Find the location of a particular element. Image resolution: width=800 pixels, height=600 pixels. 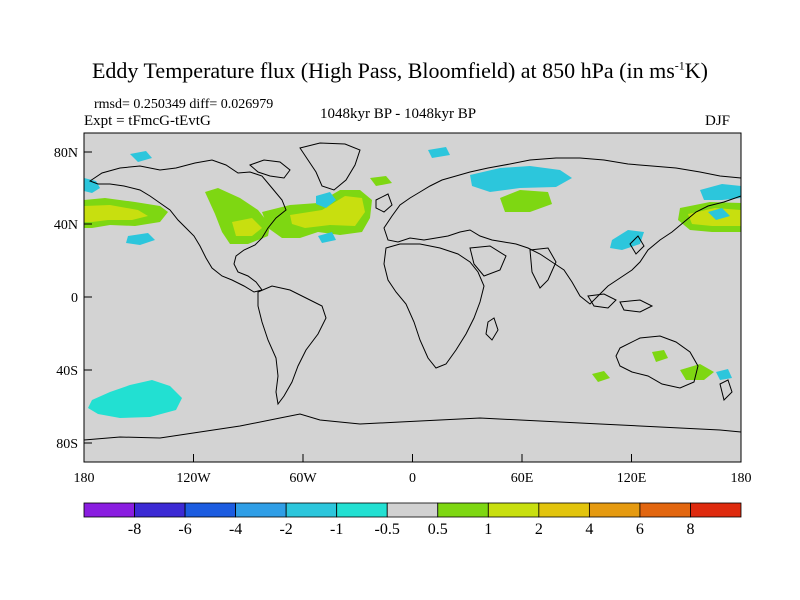

contour-cyan-atlantic is located at coordinates (326, 200).